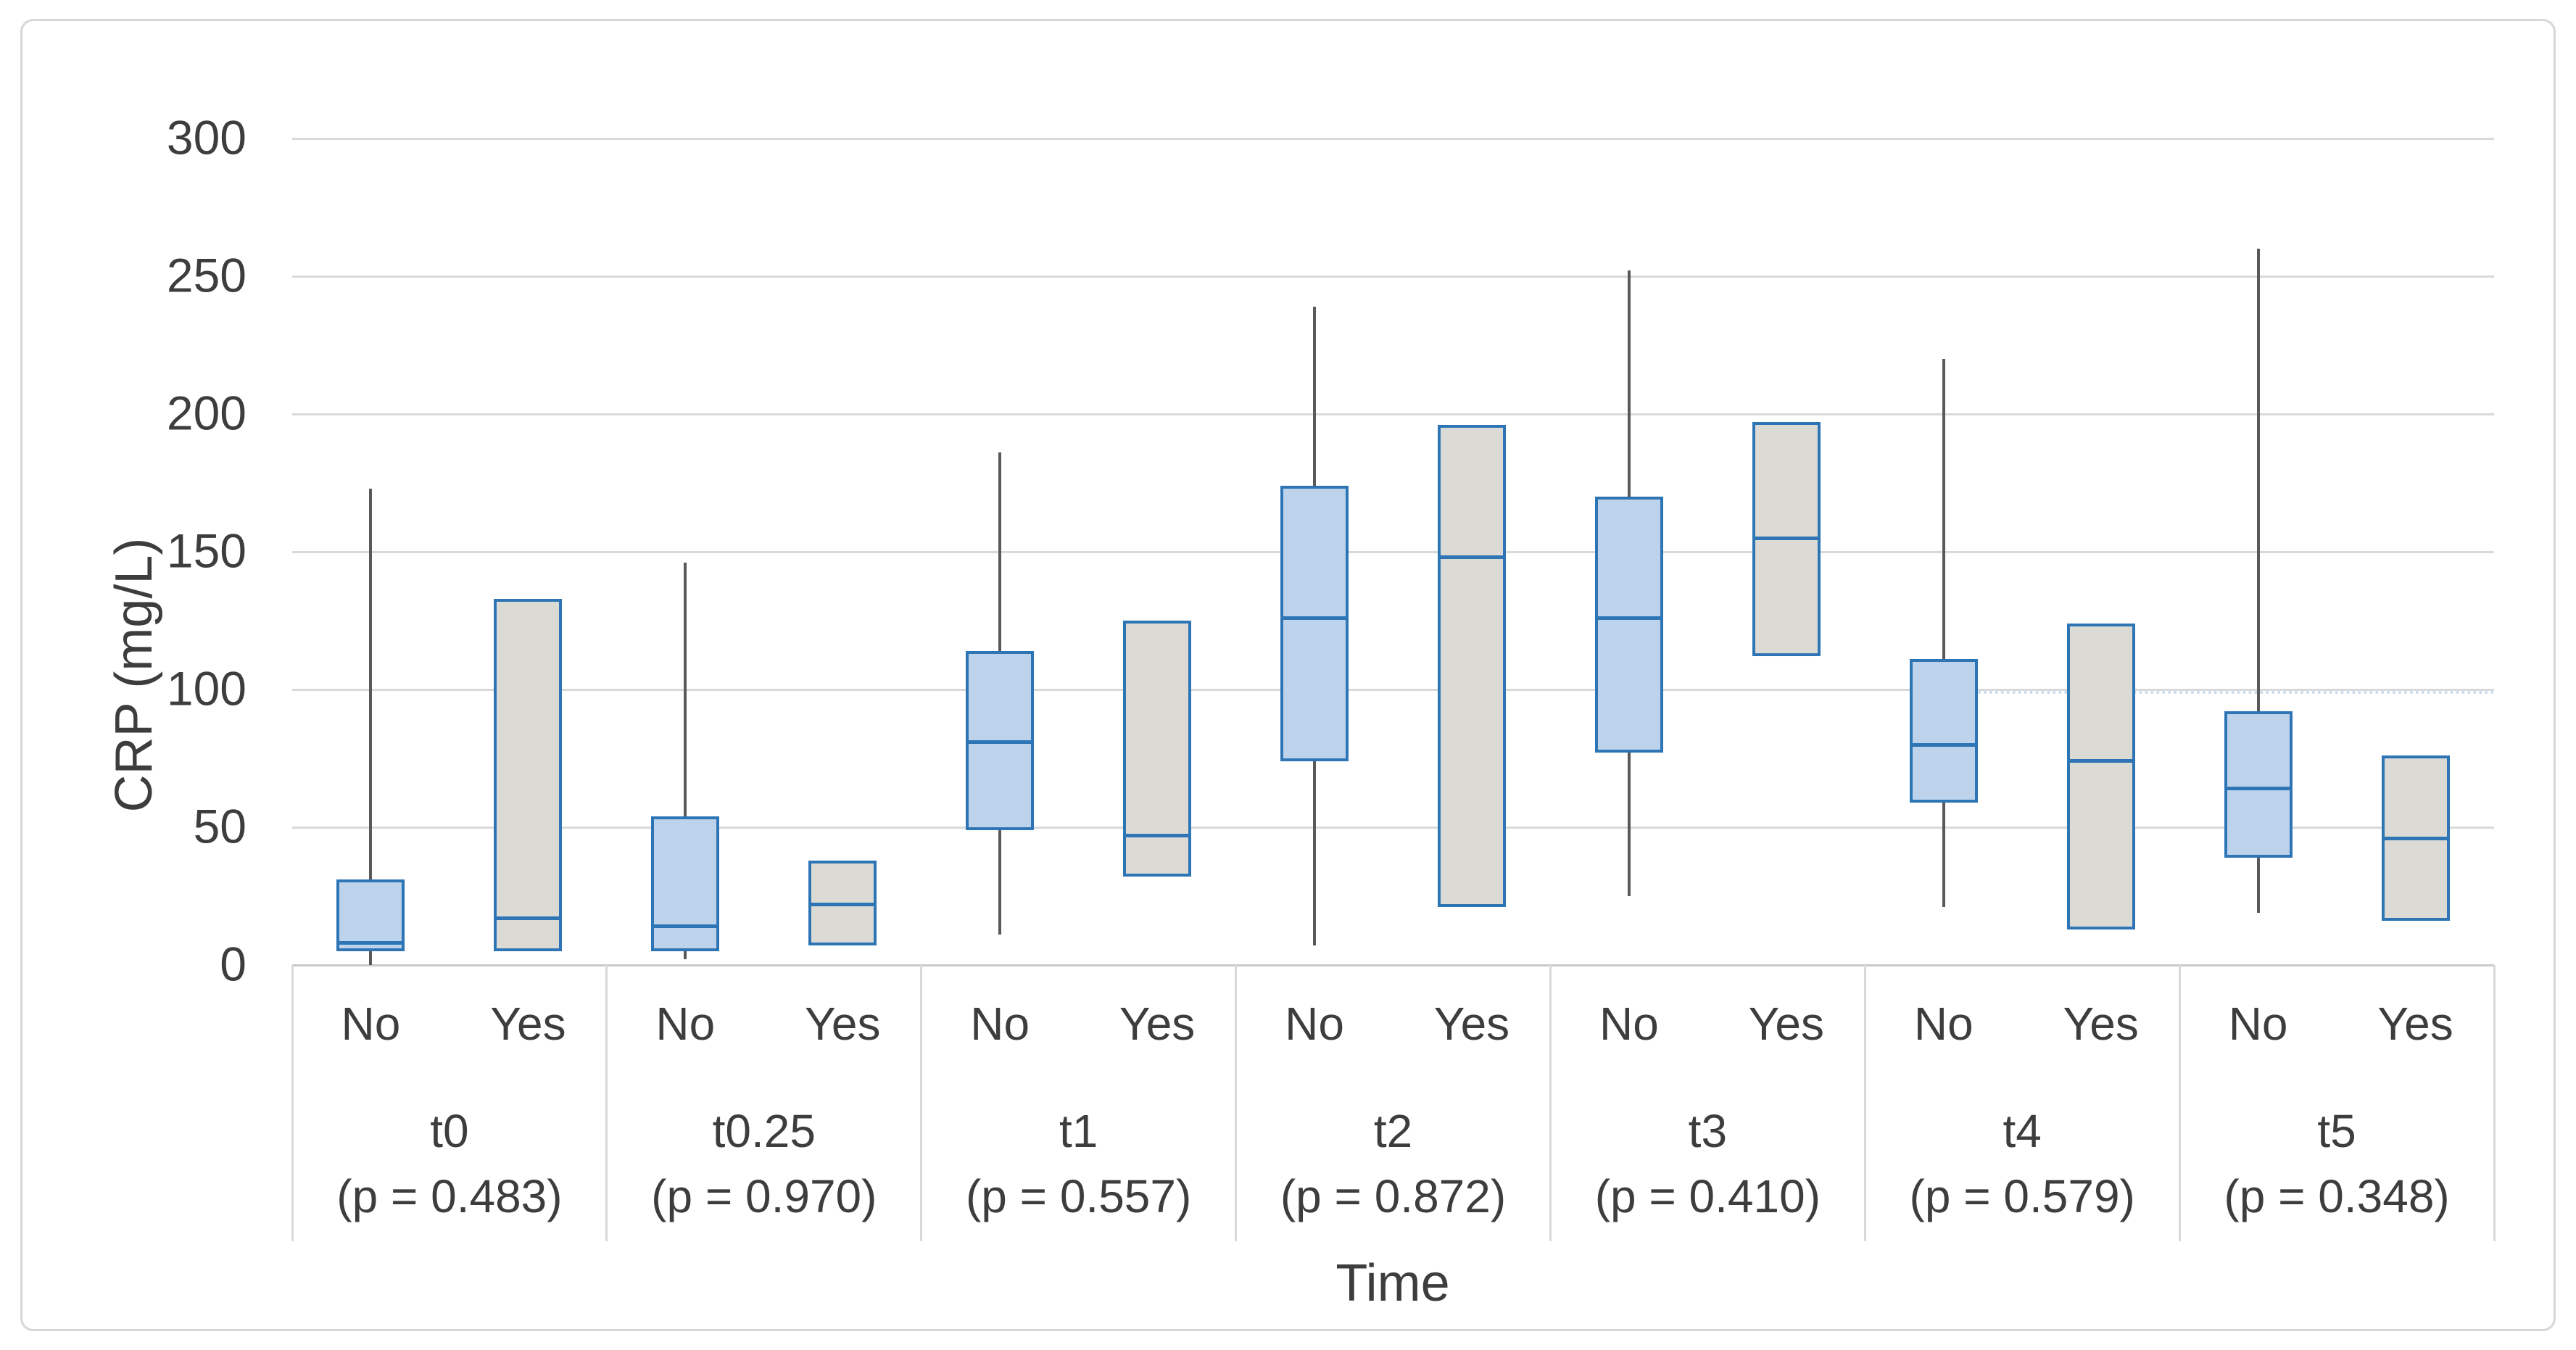  What do you see at coordinates (206, 688) in the screenshot?
I see `y-tick-label: 100` at bounding box center [206, 688].